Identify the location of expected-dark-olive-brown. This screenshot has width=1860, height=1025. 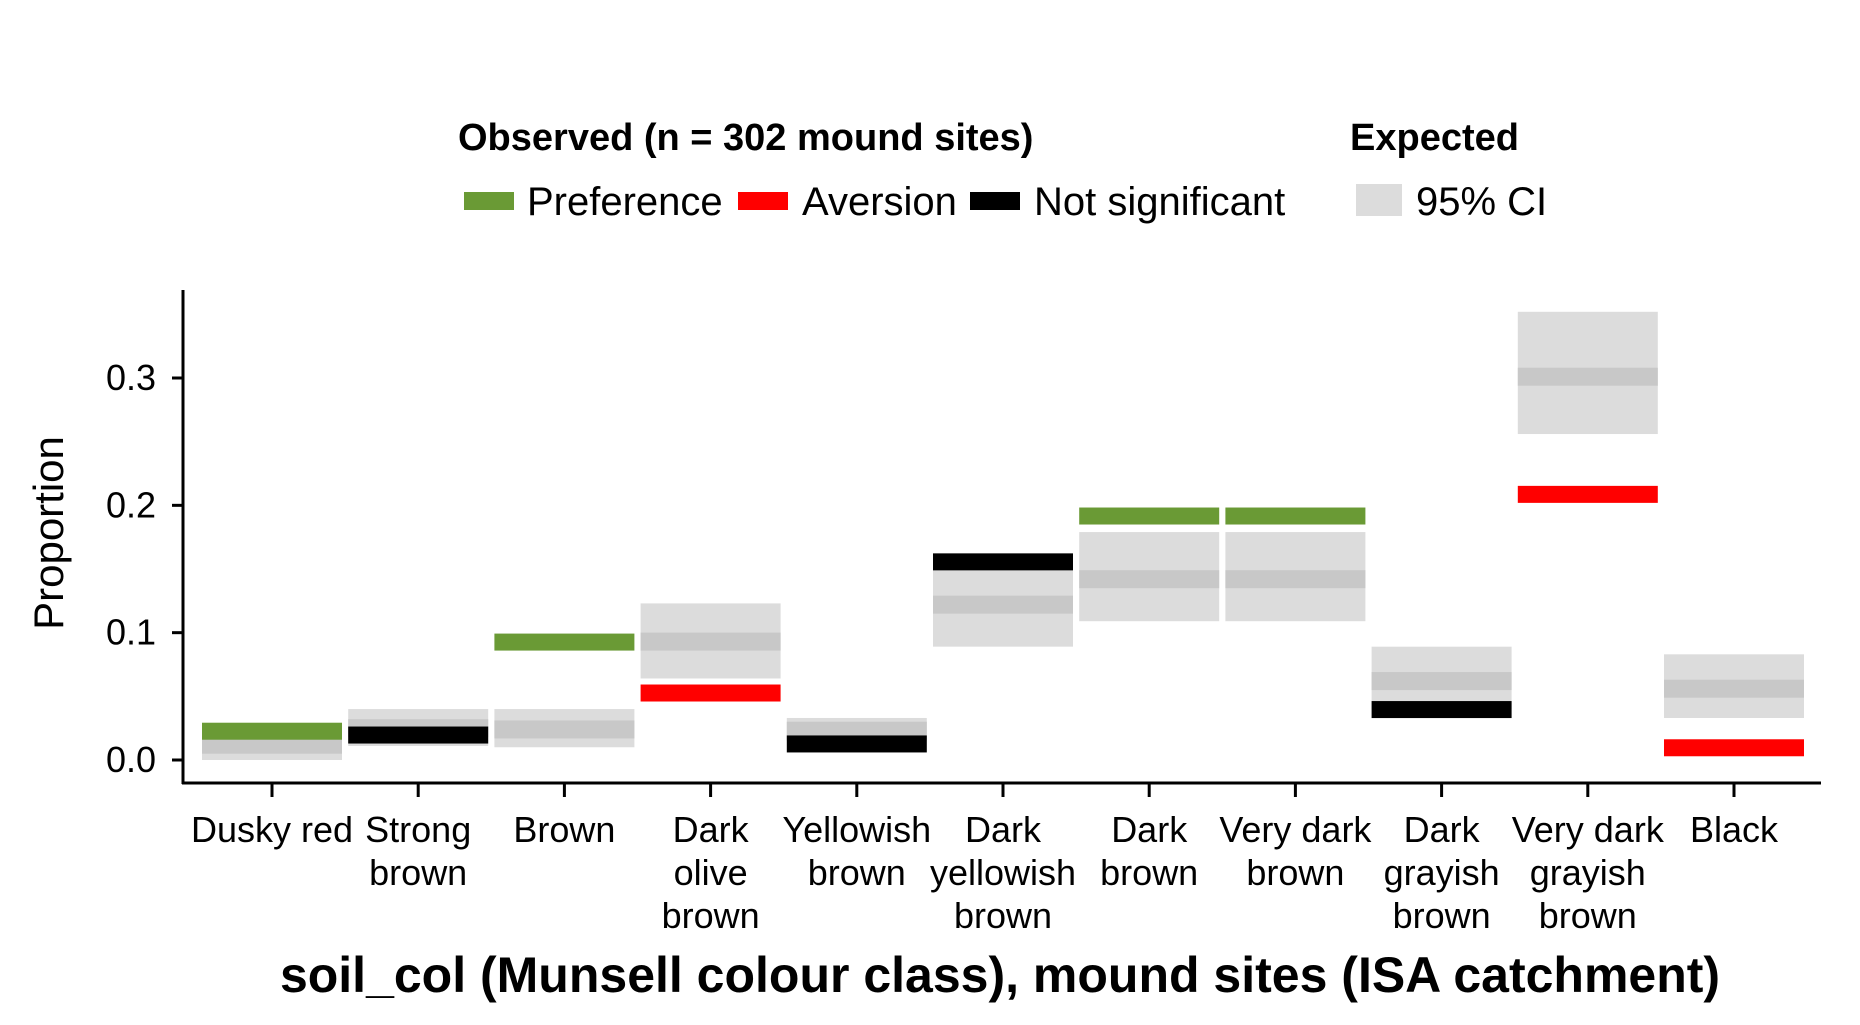
(710, 641).